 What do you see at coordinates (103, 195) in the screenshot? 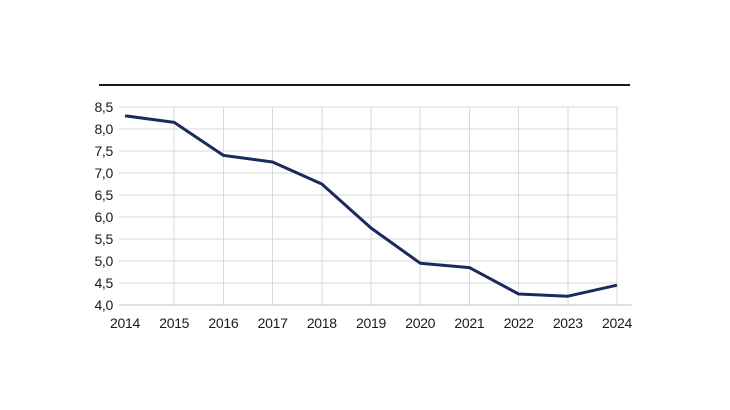
I see `y-axis-tick-label: 6,5` at bounding box center [103, 195].